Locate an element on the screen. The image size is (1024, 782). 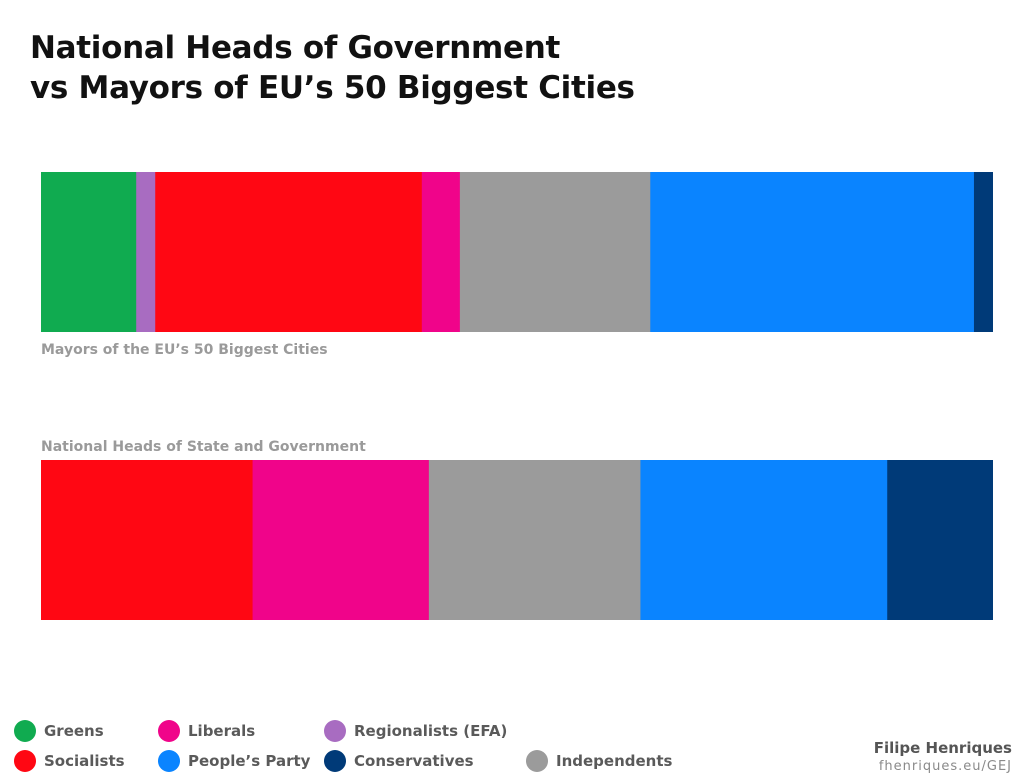
legend-label-socialists: Socialists is located at coordinates (84, 761).